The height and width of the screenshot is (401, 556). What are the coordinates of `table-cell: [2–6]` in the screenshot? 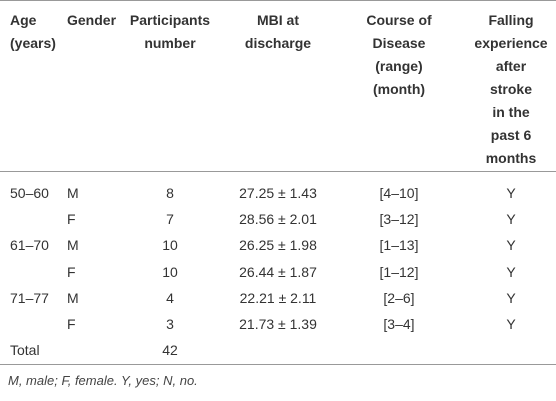 It's located at (399, 297).